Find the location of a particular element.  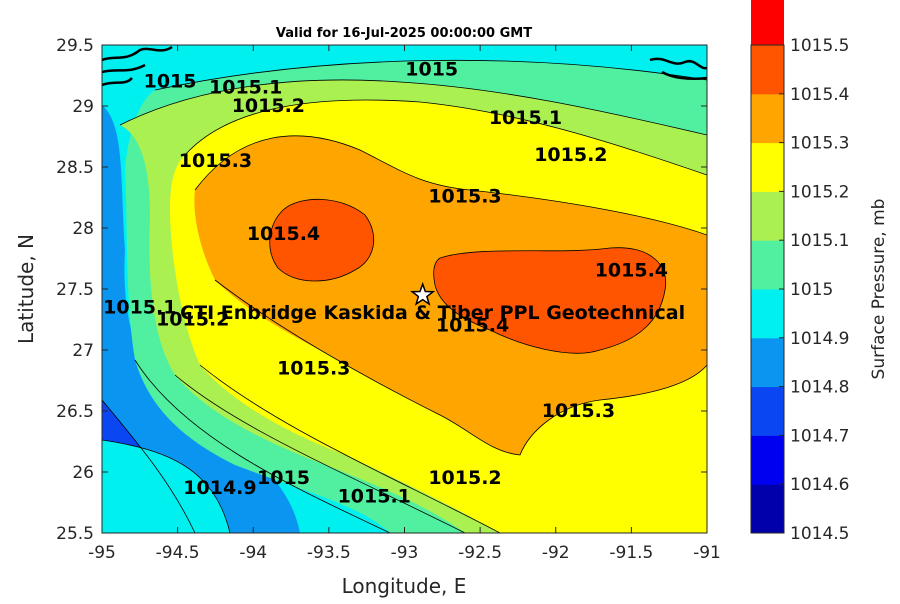

fill-1015-4-east is located at coordinates (549, 300).